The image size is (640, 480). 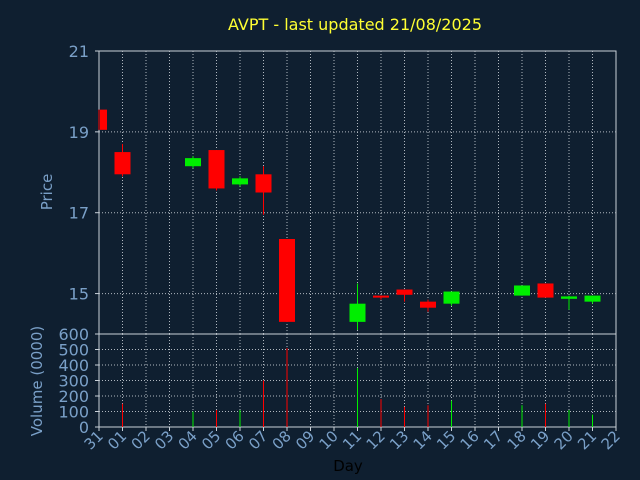 I want to click on volume-tick-label: 0, so click(x=84, y=427).